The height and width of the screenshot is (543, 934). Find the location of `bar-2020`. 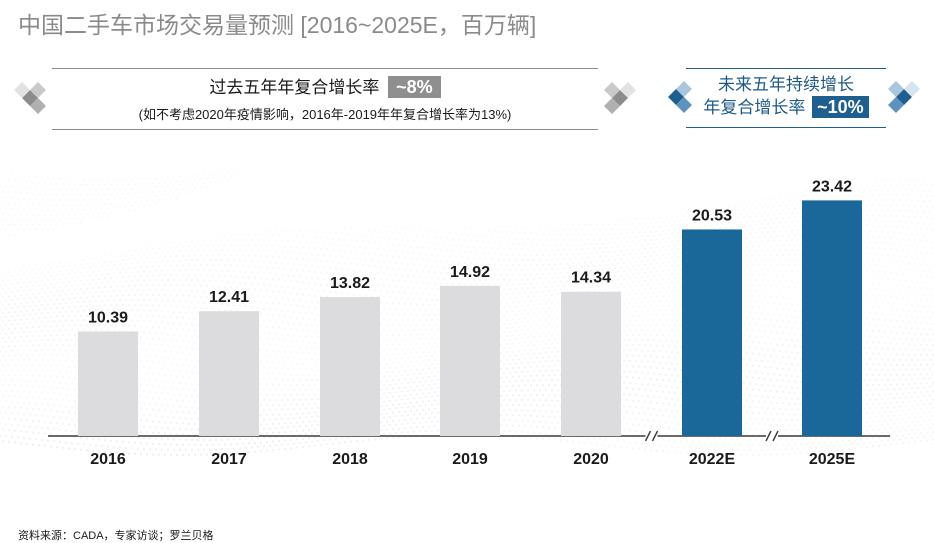

bar-2020 is located at coordinates (591, 364).